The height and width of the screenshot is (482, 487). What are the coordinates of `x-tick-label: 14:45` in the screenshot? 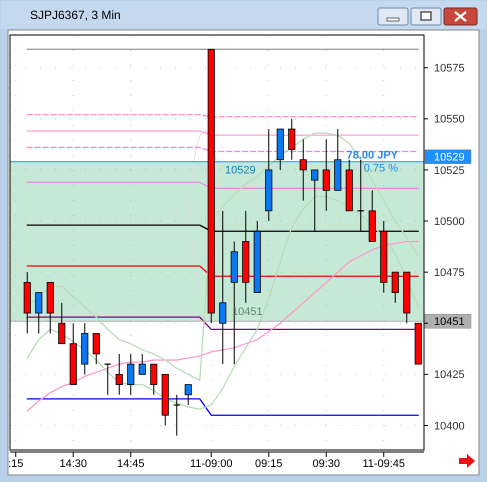 It's located at (130, 464).